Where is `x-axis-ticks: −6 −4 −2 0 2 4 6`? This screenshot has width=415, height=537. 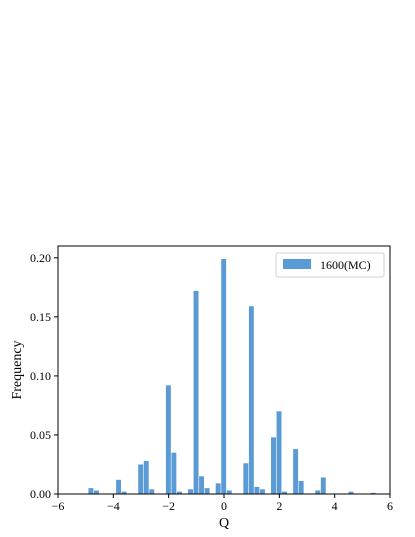 x-axis-ticks: −6 −4 −2 0 2 4 6 is located at coordinates (222, 503).